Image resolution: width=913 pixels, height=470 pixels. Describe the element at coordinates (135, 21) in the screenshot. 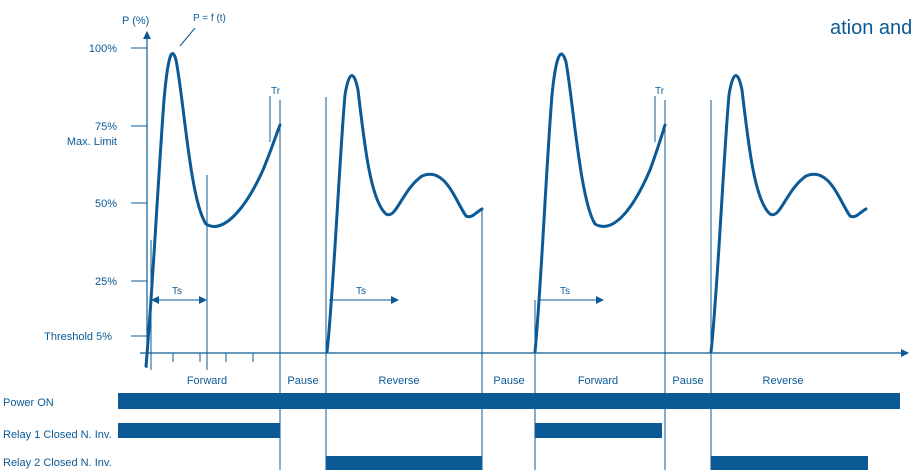

I see `y-axis-title: P (%)` at that location.